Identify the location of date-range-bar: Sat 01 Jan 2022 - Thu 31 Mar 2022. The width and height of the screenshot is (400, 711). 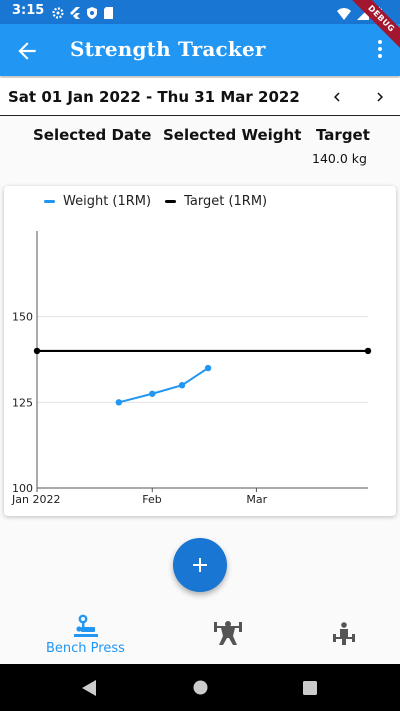
(200, 97).